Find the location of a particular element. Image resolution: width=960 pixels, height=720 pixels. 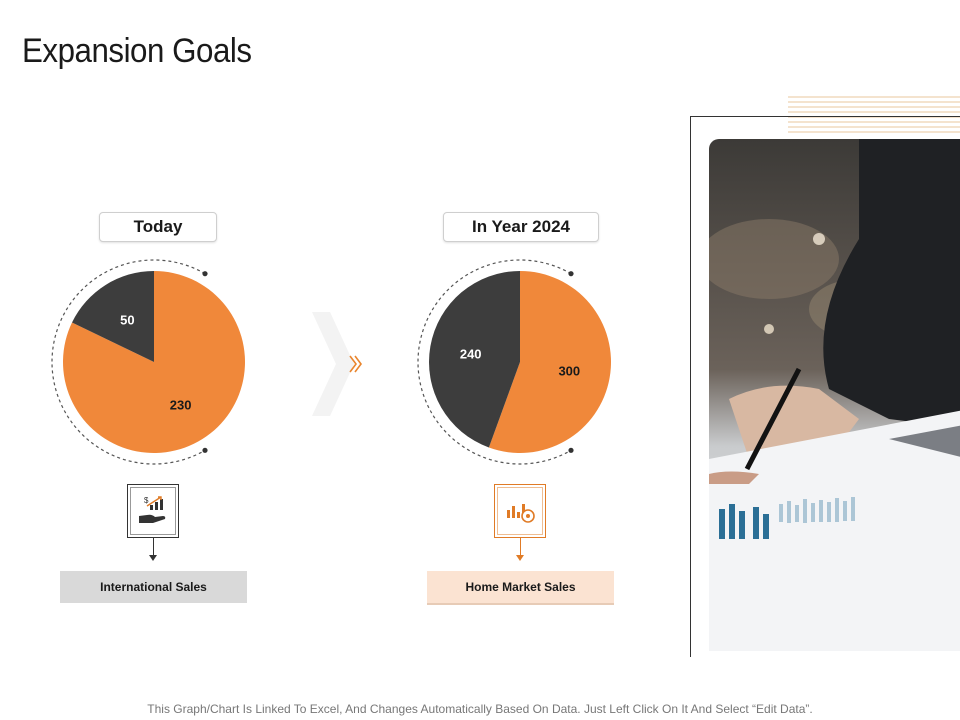

international-sales-text: International Sales is located at coordinates (153, 587).